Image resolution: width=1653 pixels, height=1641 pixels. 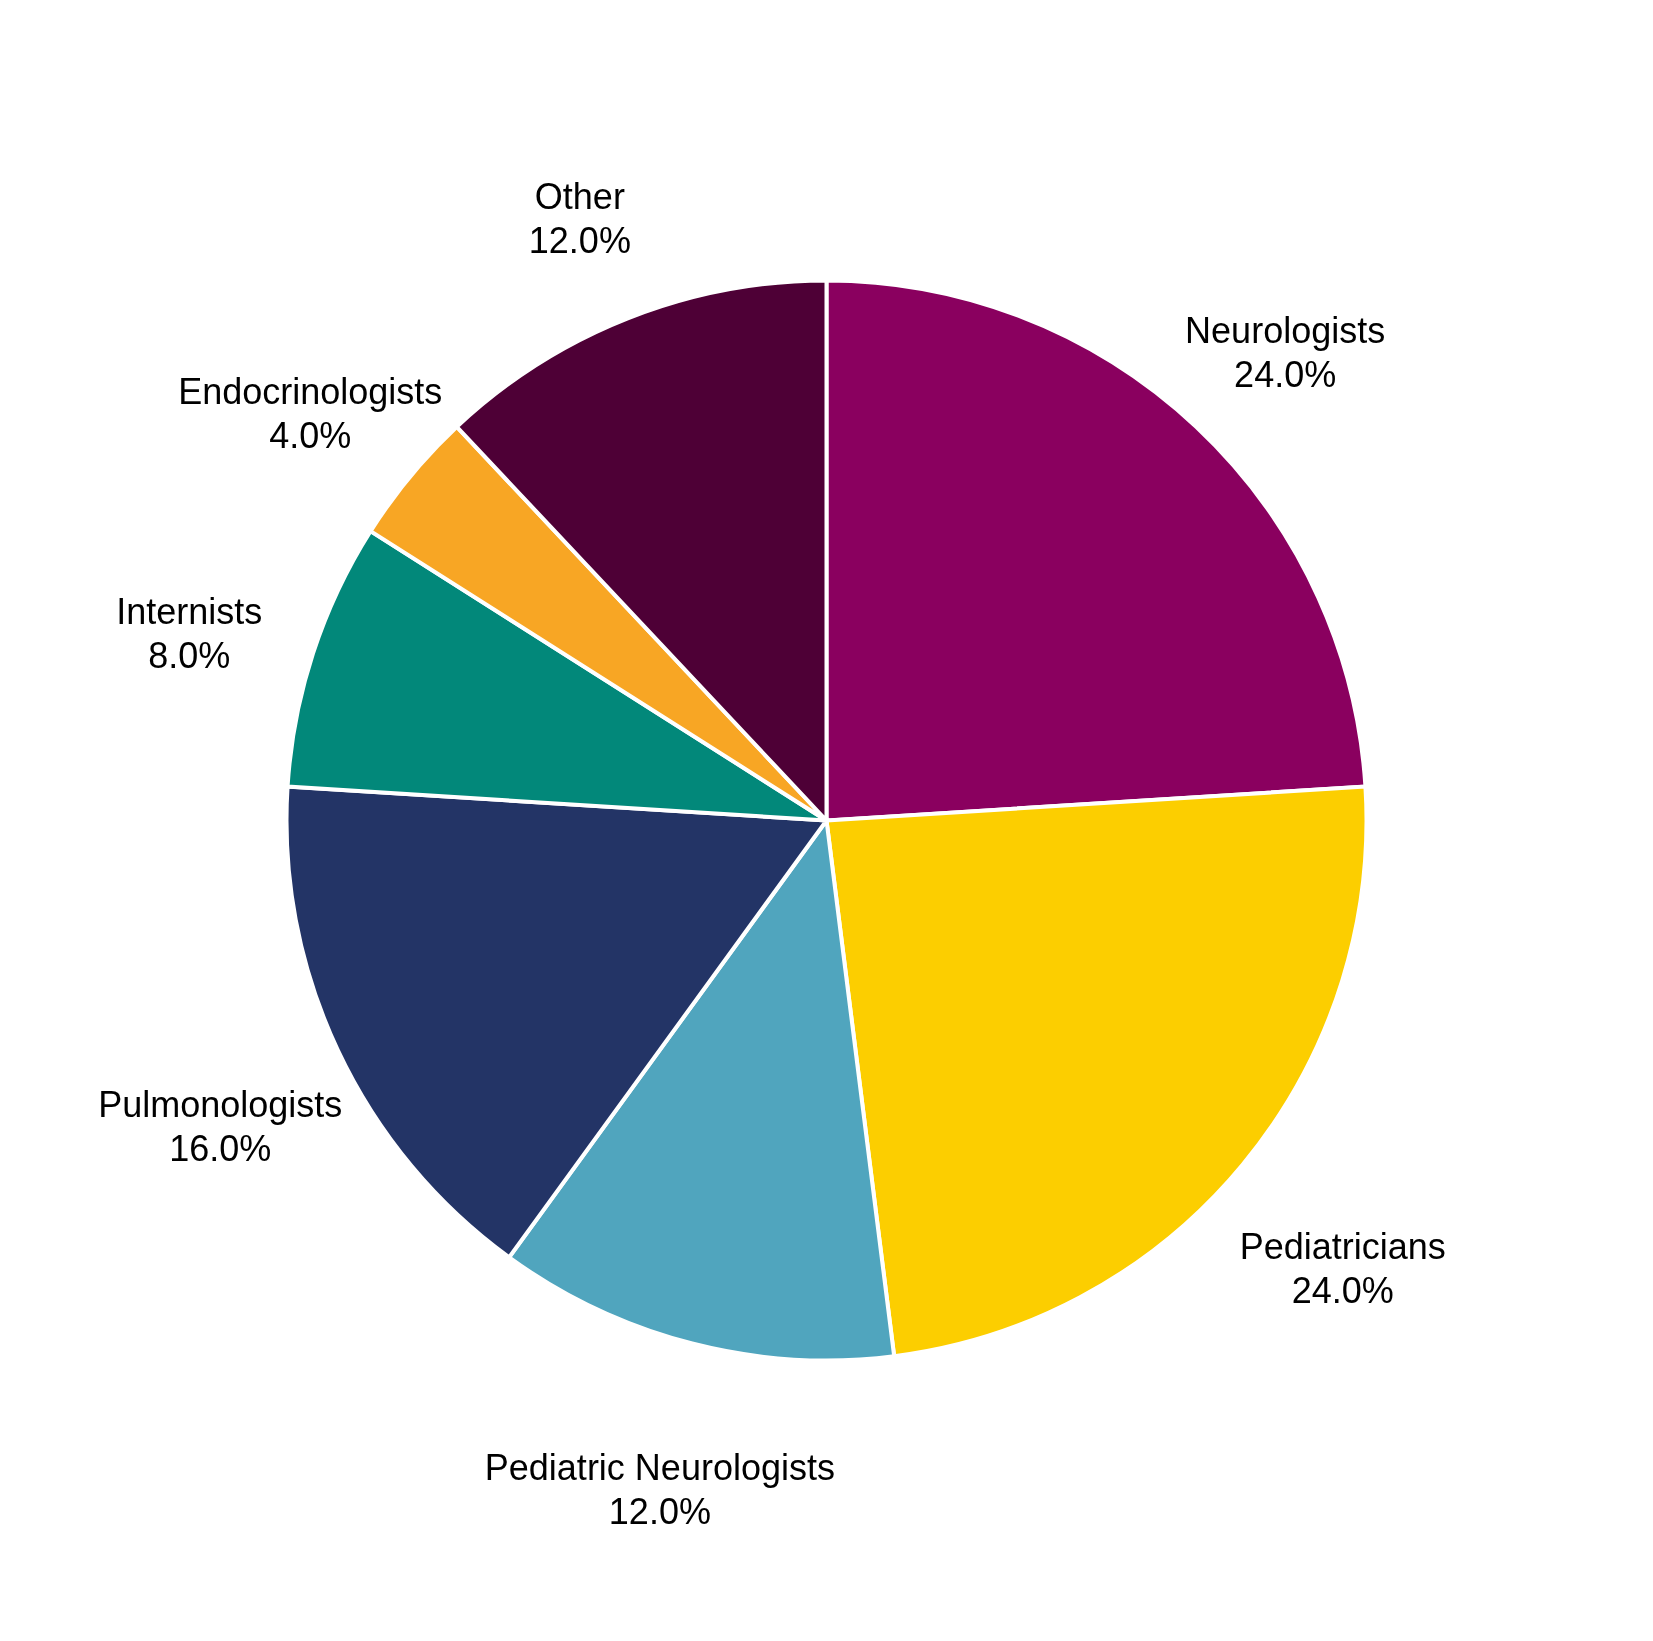 I want to click on data-label: 8.0%, so click(x=189, y=656).